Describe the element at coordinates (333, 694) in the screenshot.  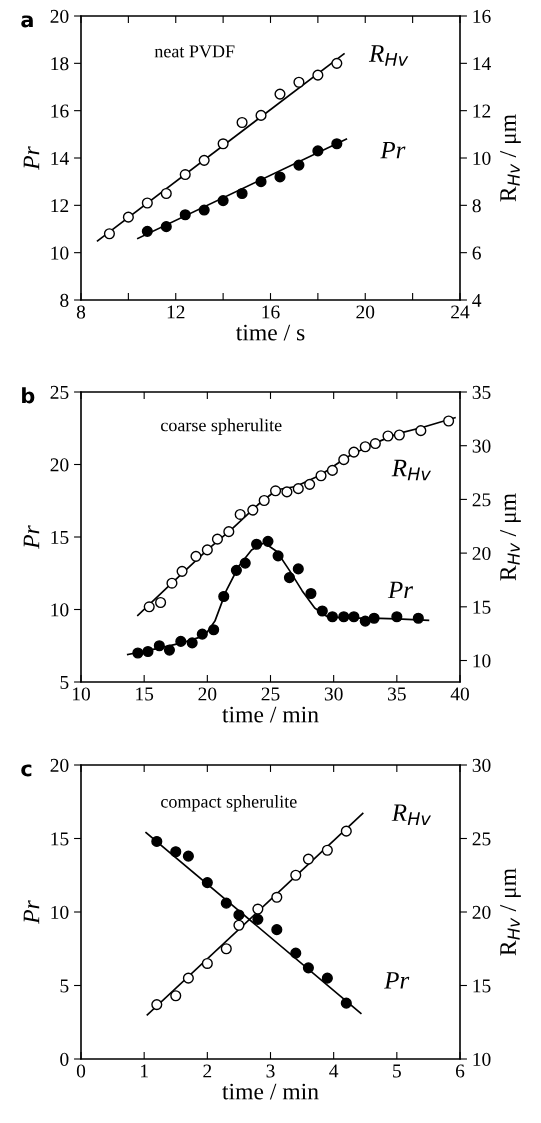
I see `x-tick-label: 30` at that location.